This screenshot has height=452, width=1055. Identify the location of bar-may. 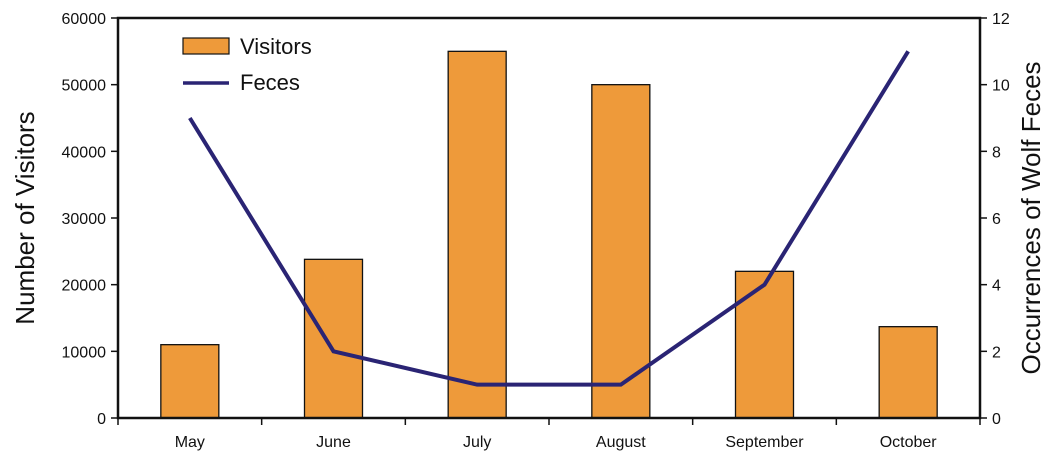
(190, 381).